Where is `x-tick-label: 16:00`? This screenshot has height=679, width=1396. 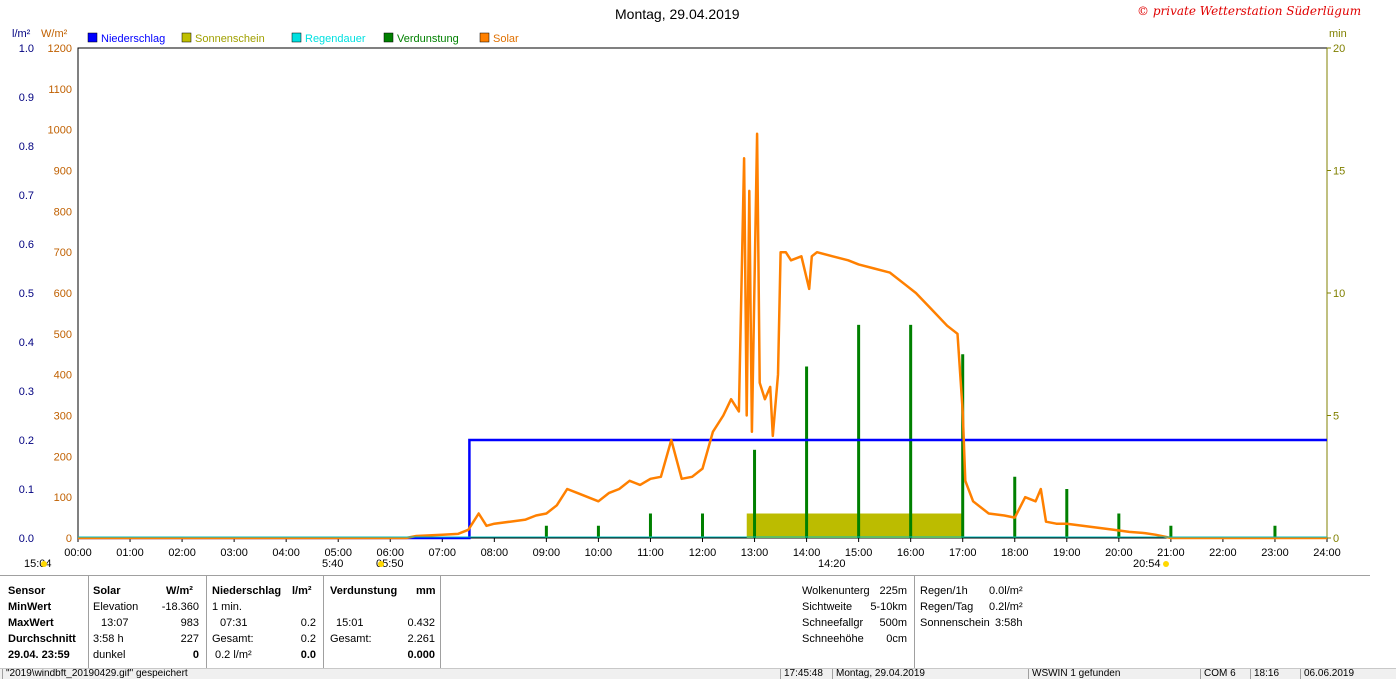
x-tick-label: 16:00 is located at coordinates (911, 553).